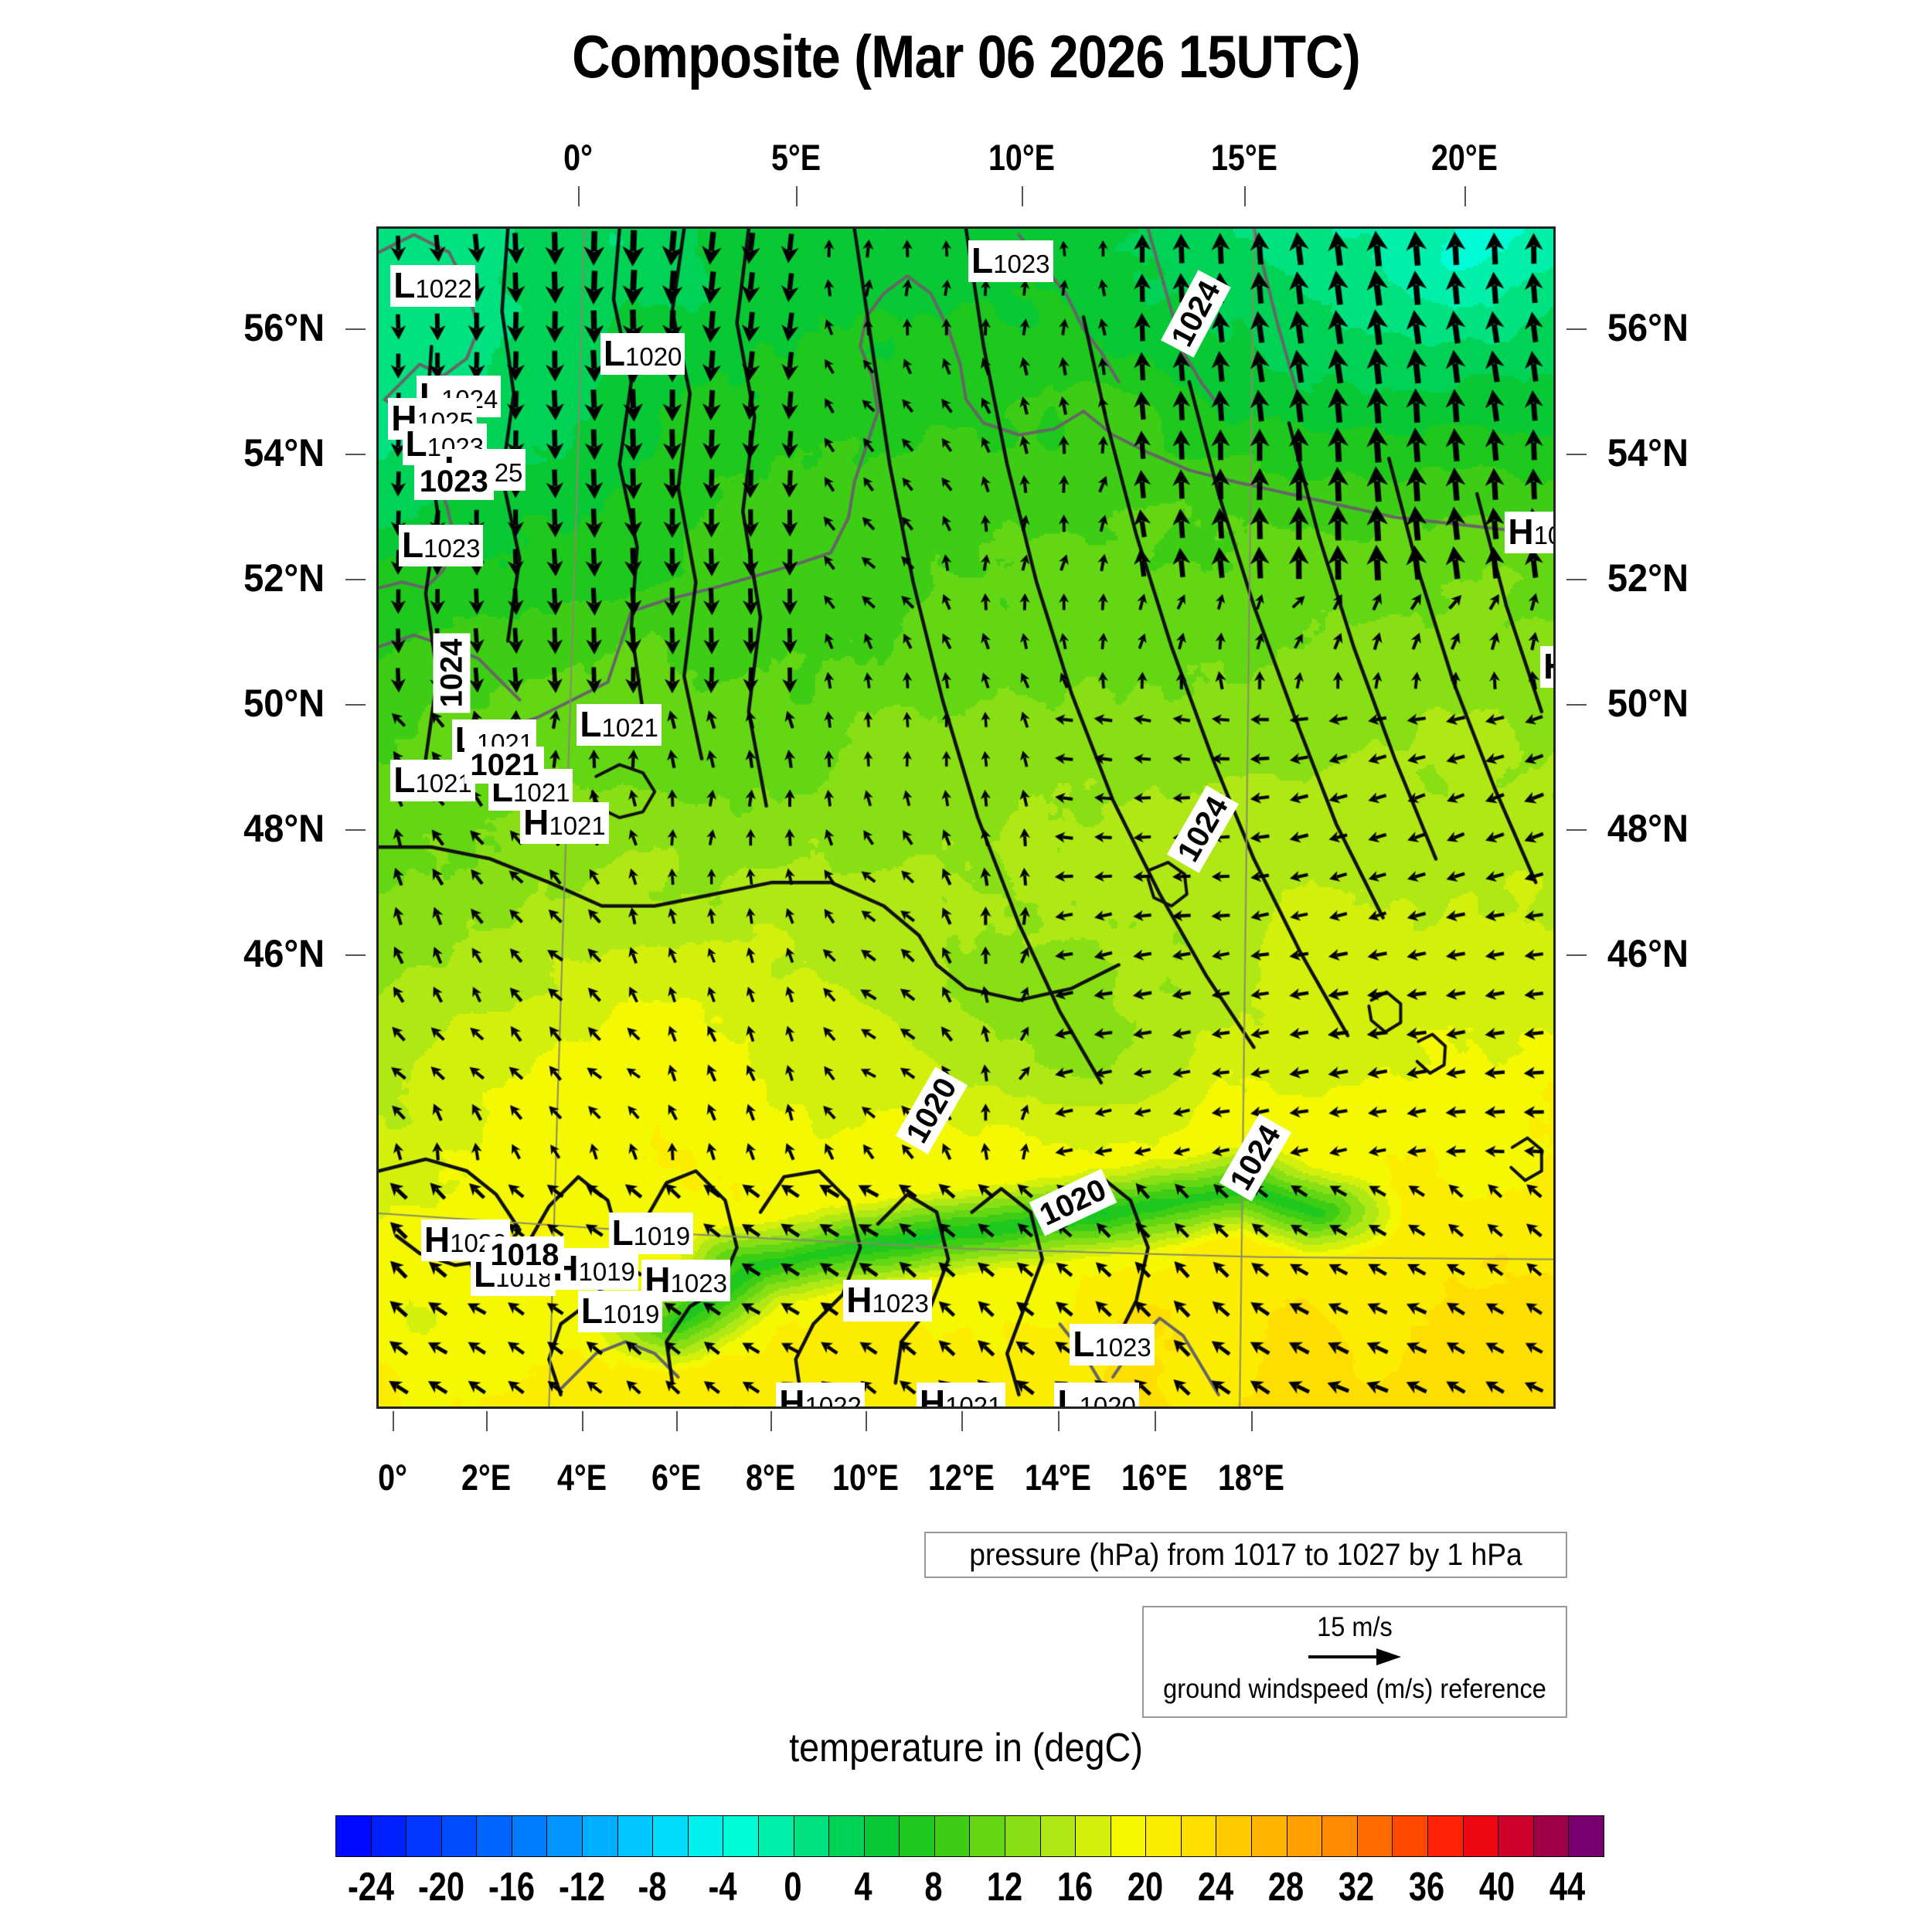 The height and width of the screenshot is (1932, 1932). What do you see at coordinates (967, 56) in the screenshot?
I see `page-title: Composite (Mar 06 2026 15UTC)` at bounding box center [967, 56].